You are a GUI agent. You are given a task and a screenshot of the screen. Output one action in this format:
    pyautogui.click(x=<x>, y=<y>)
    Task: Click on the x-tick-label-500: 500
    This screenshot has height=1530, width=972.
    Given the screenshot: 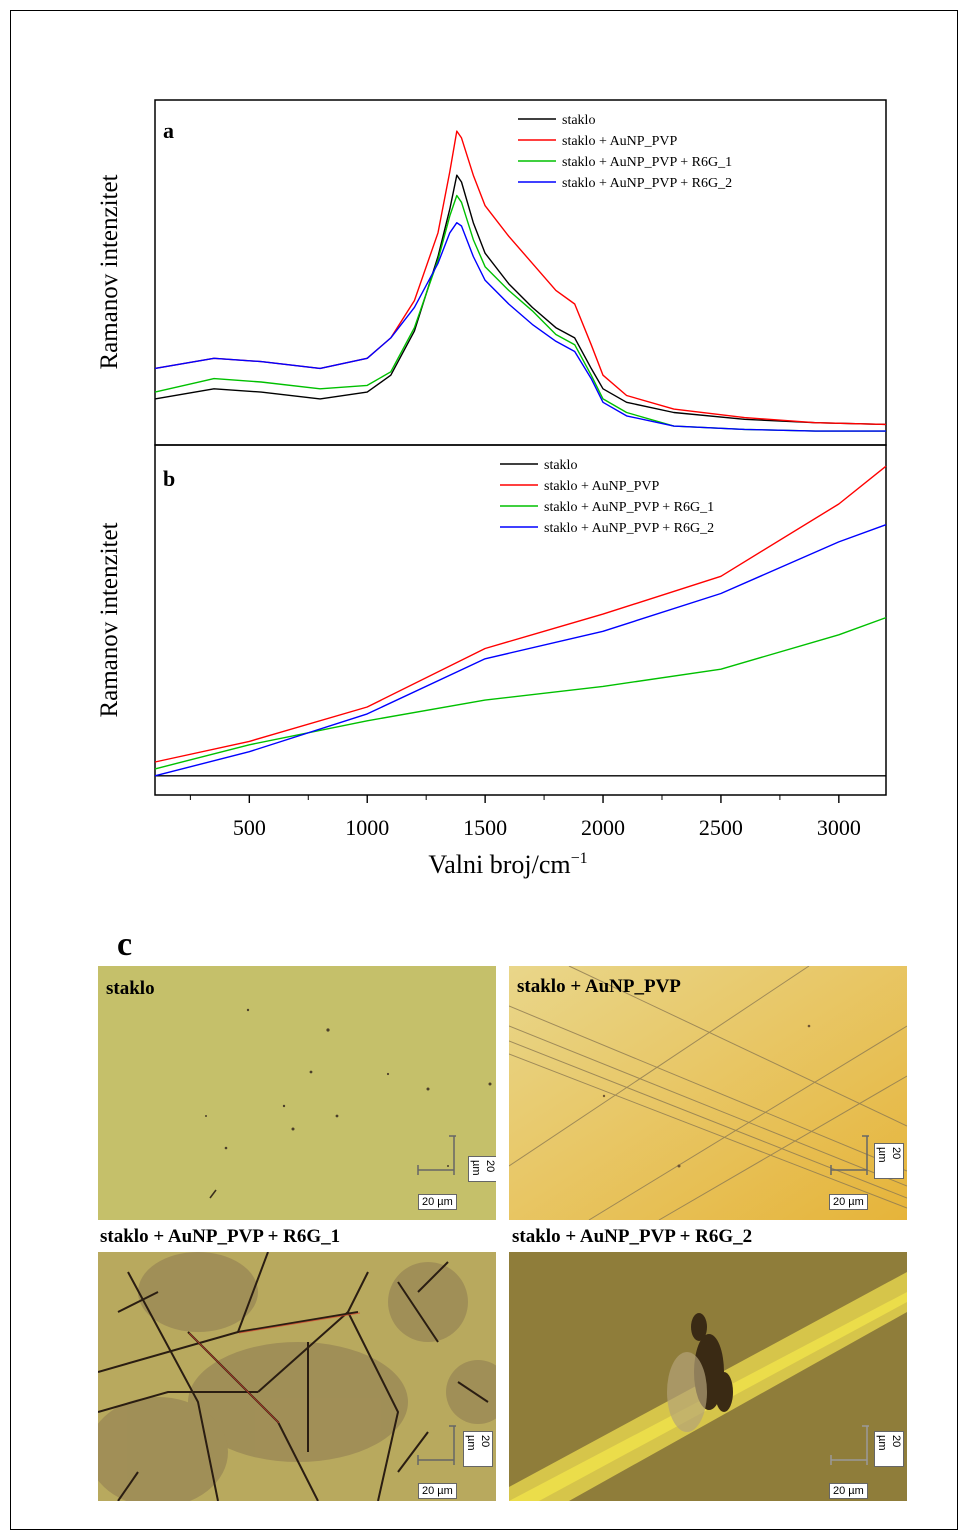 What is the action you would take?
    pyautogui.click(x=249, y=827)
    